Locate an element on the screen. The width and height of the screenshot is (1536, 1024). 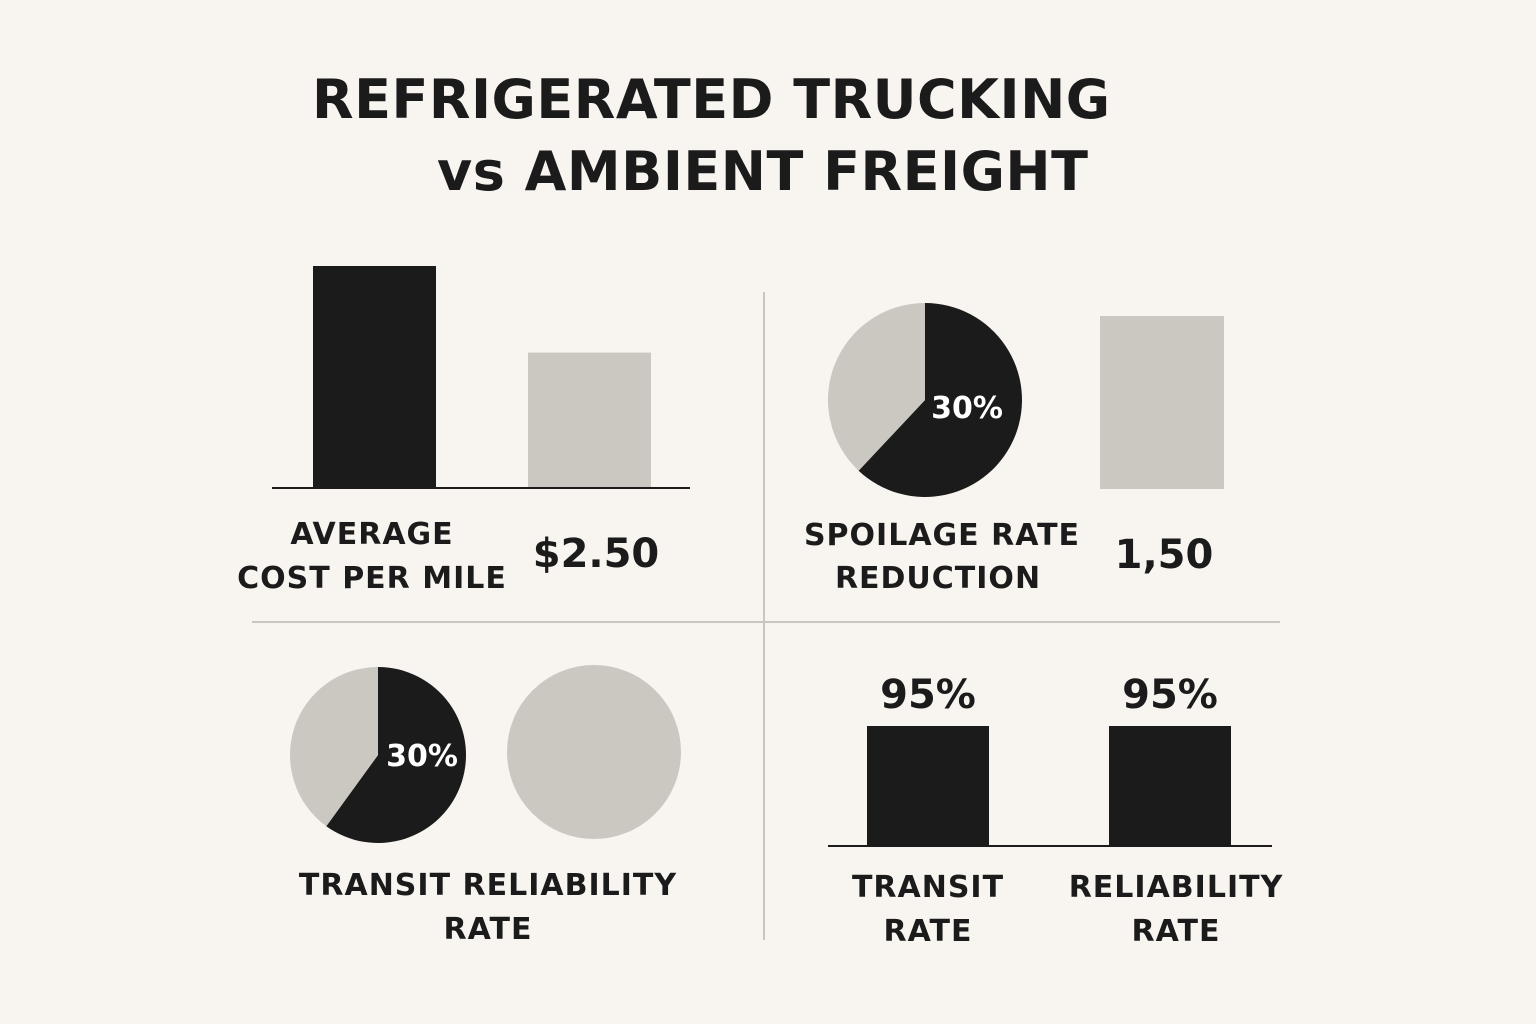
bar1-label-line-2: RATE is located at coordinates (928, 931).